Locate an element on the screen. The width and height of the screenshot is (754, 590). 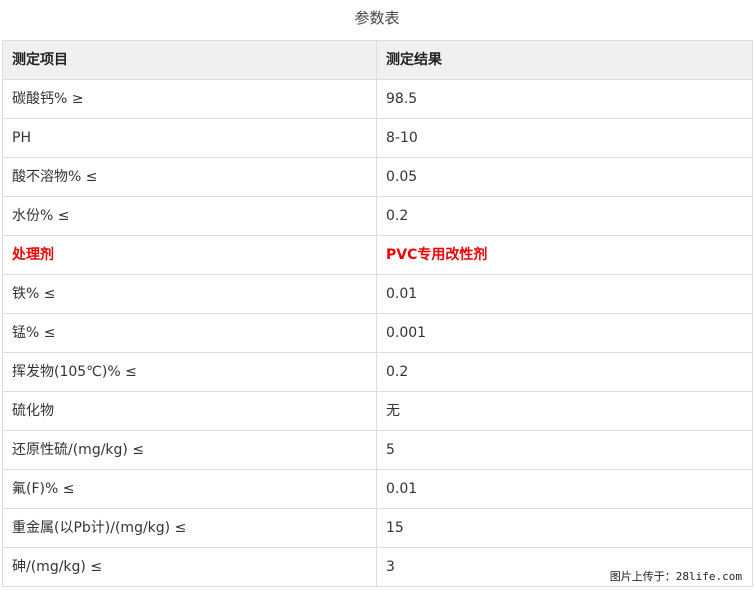
result-cell: 98.5 is located at coordinates (564, 99).